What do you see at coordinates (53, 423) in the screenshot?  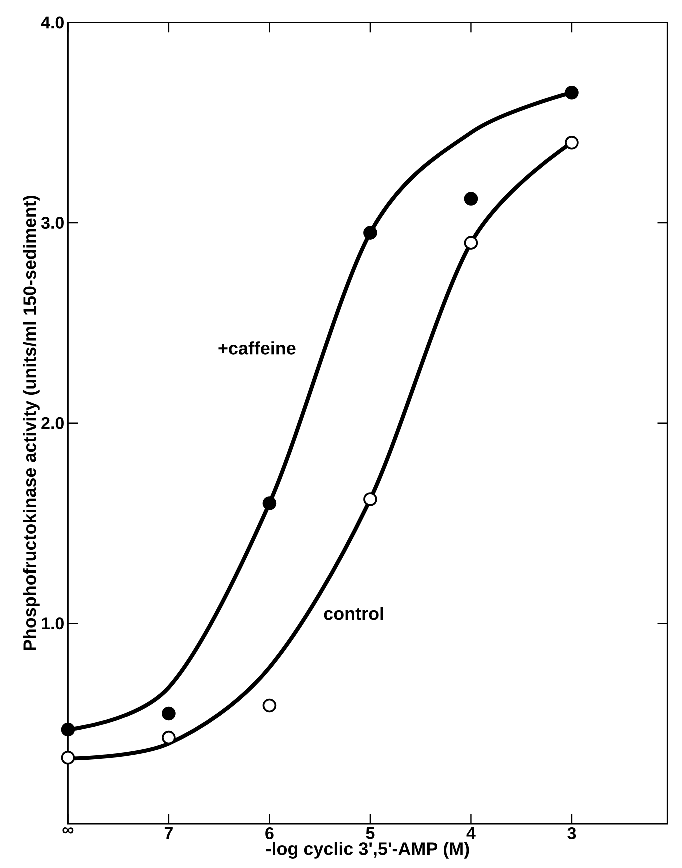 I see `y-tick-label: 2.0` at bounding box center [53, 423].